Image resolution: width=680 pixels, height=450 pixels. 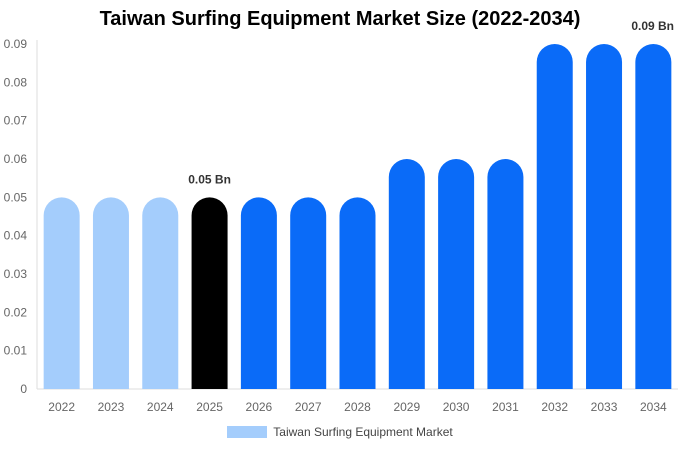 What do you see at coordinates (505, 274) in the screenshot?
I see `bar-2031` at bounding box center [505, 274].